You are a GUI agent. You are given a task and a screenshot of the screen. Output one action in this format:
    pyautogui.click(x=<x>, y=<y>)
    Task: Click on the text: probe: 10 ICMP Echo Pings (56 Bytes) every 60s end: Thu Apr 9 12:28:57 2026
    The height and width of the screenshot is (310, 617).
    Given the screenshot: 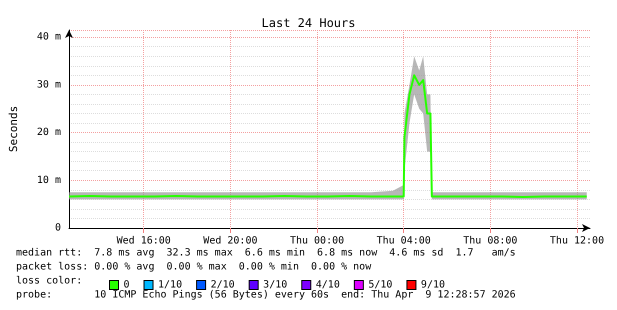 What is the action you would take?
    pyautogui.click(x=266, y=295)
    